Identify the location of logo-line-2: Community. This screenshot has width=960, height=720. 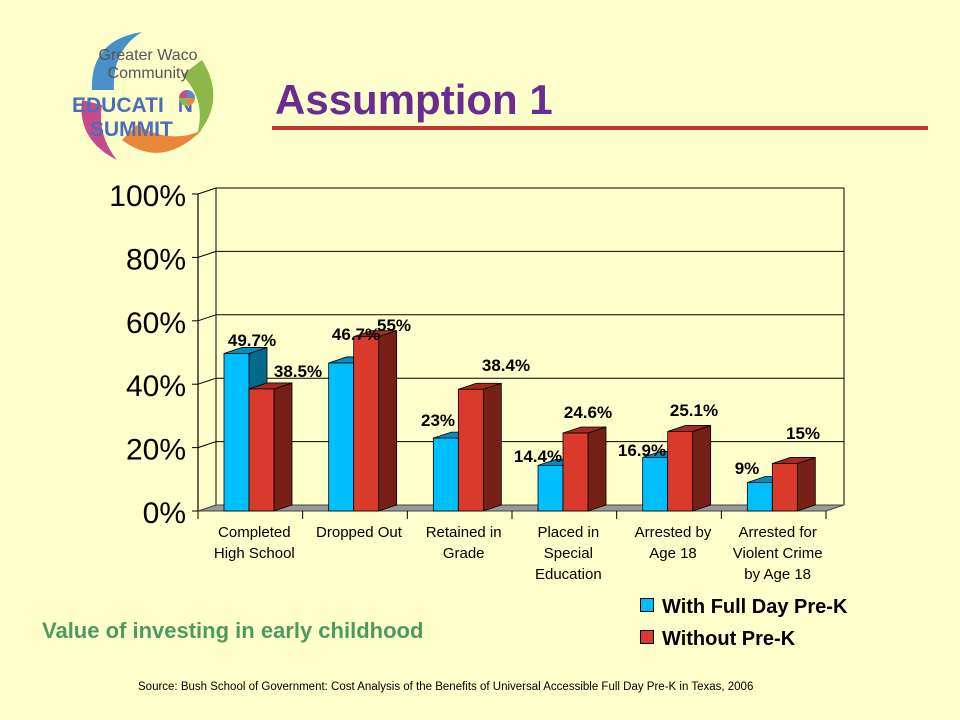
(148, 73).